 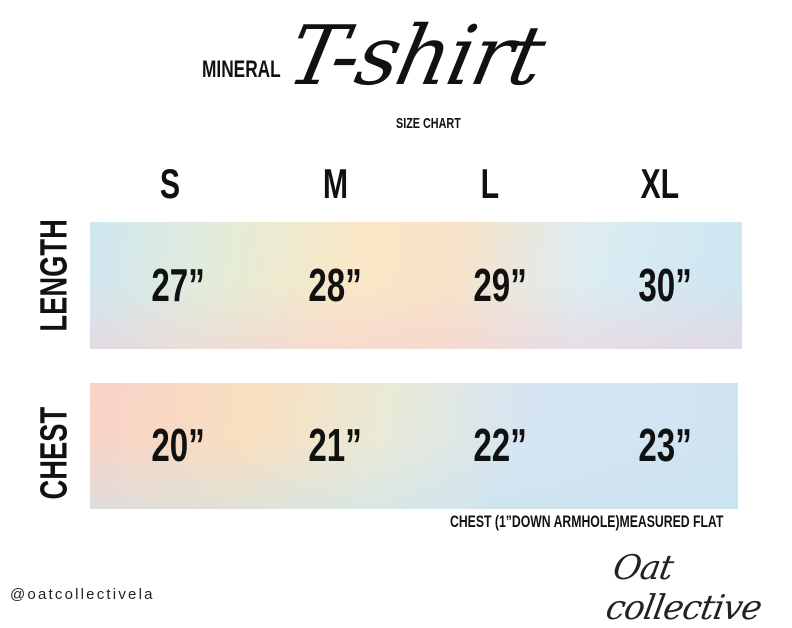 What do you see at coordinates (241, 69) in the screenshot?
I see `brand-word: MINERAL` at bounding box center [241, 69].